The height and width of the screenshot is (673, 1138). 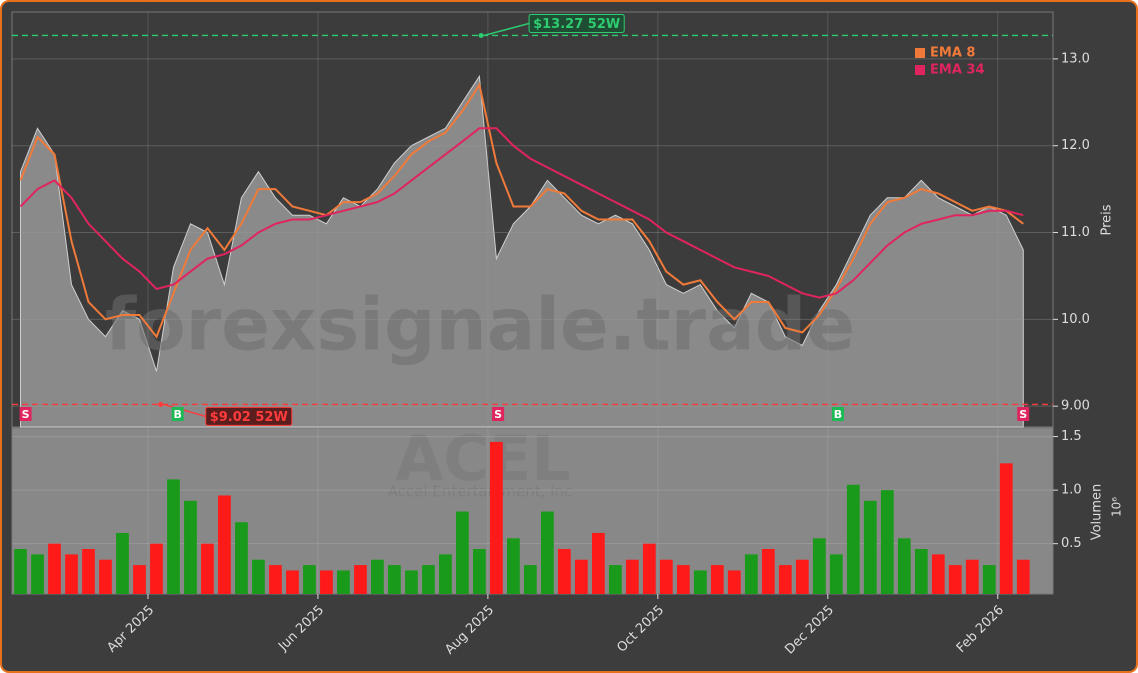 What do you see at coordinates (957, 70) in the screenshot?
I see `legend-label: EMA 34` at bounding box center [957, 70].